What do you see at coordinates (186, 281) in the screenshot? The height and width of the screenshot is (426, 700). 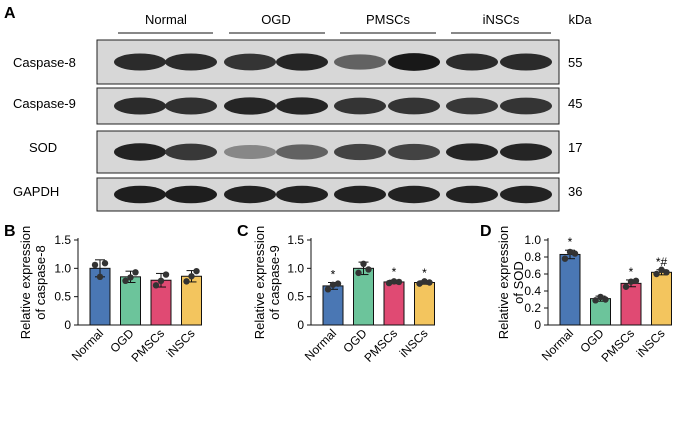 I see `panel-b-point-inscs` at bounding box center [186, 281].